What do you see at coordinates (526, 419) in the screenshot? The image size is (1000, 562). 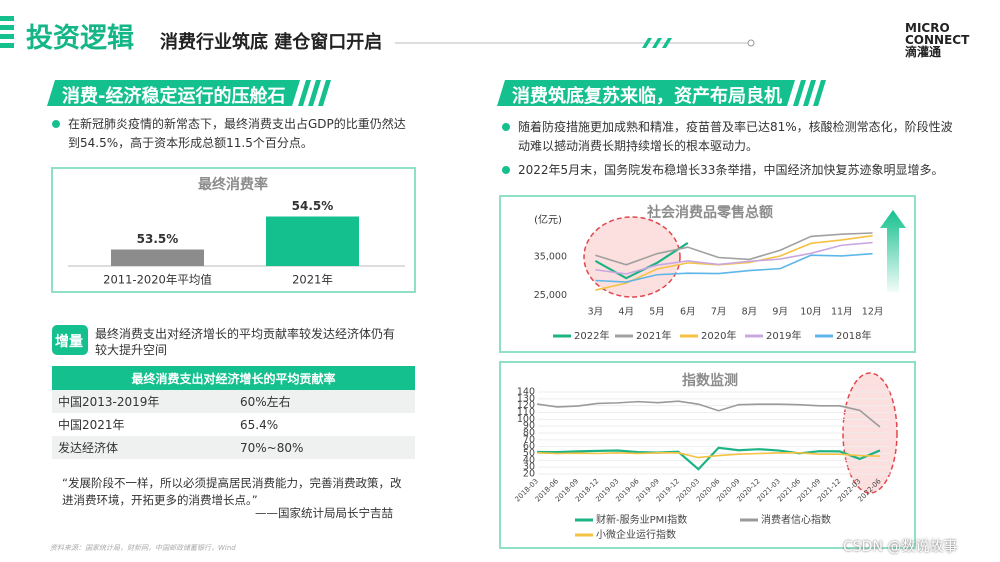 I see `y-tick-label: 100` at bounding box center [526, 419].